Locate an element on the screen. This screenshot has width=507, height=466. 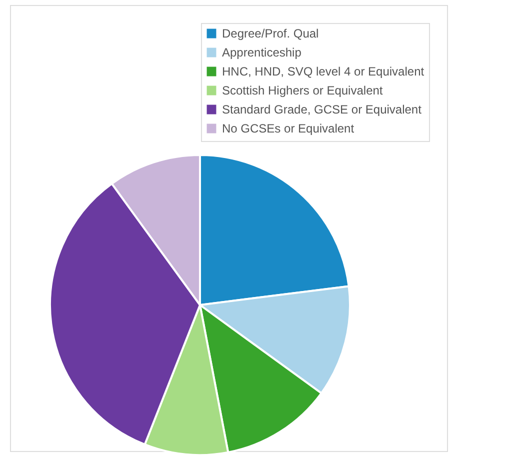
legend-label: Scottish Highers or Equivalent is located at coordinates (303, 91).